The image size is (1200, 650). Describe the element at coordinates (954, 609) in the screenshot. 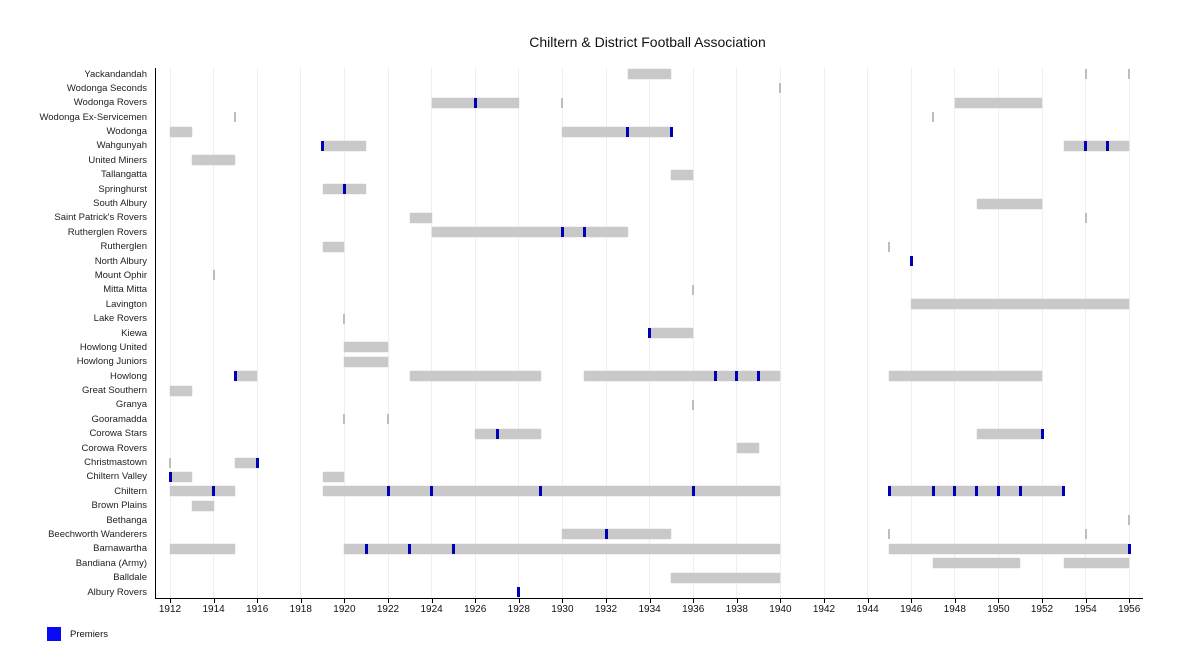

I see `x-tick-label: 1948` at that location.